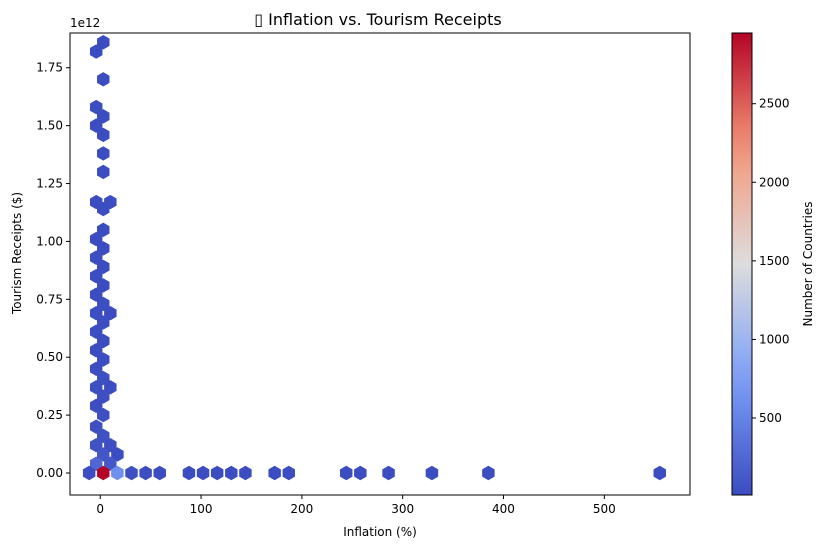 The height and width of the screenshot is (548, 826). I want to click on y-tick-label: 0.00, so click(49, 473).